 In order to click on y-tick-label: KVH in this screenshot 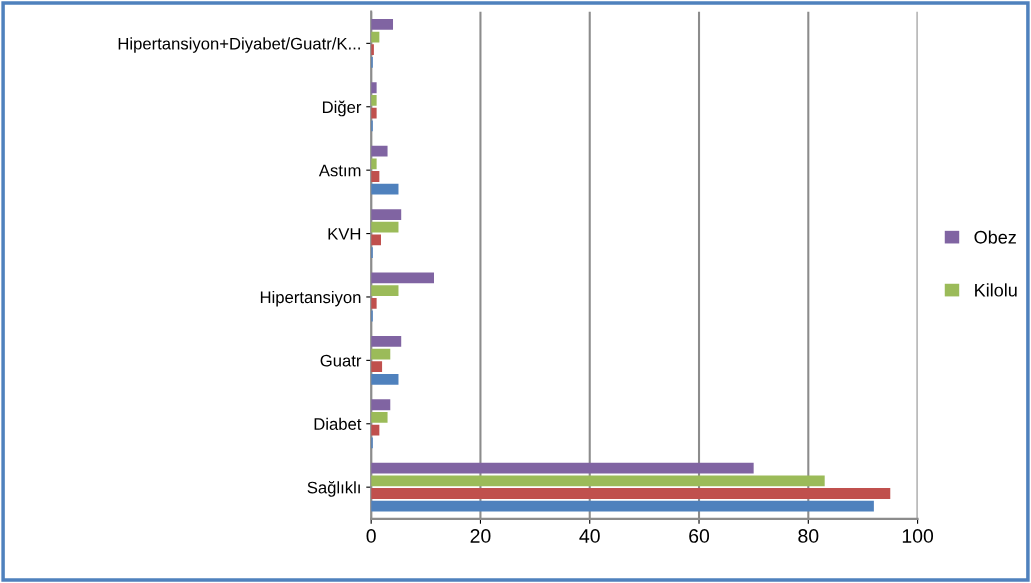, I will do `click(344, 234)`.